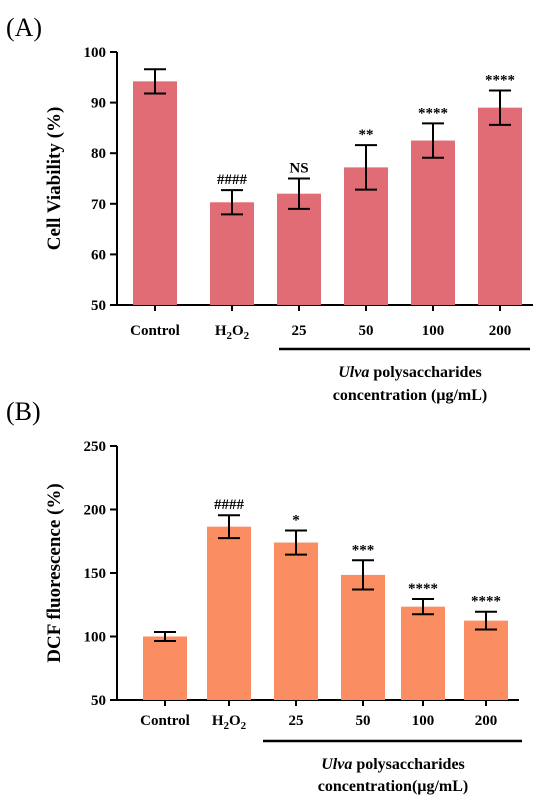  I want to click on panel-label: (A), so click(24, 27).